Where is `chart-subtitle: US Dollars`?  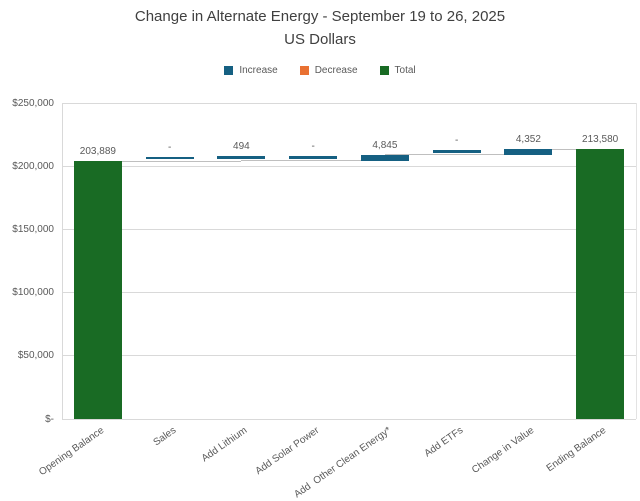
chart-subtitle: US Dollars is located at coordinates (320, 39).